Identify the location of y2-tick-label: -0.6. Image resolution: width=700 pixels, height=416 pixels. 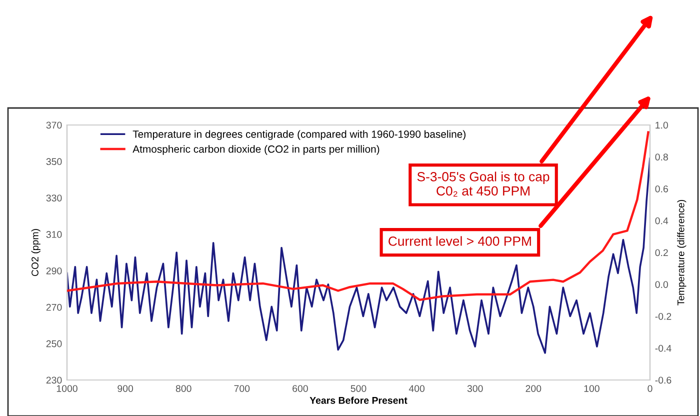
(663, 380).